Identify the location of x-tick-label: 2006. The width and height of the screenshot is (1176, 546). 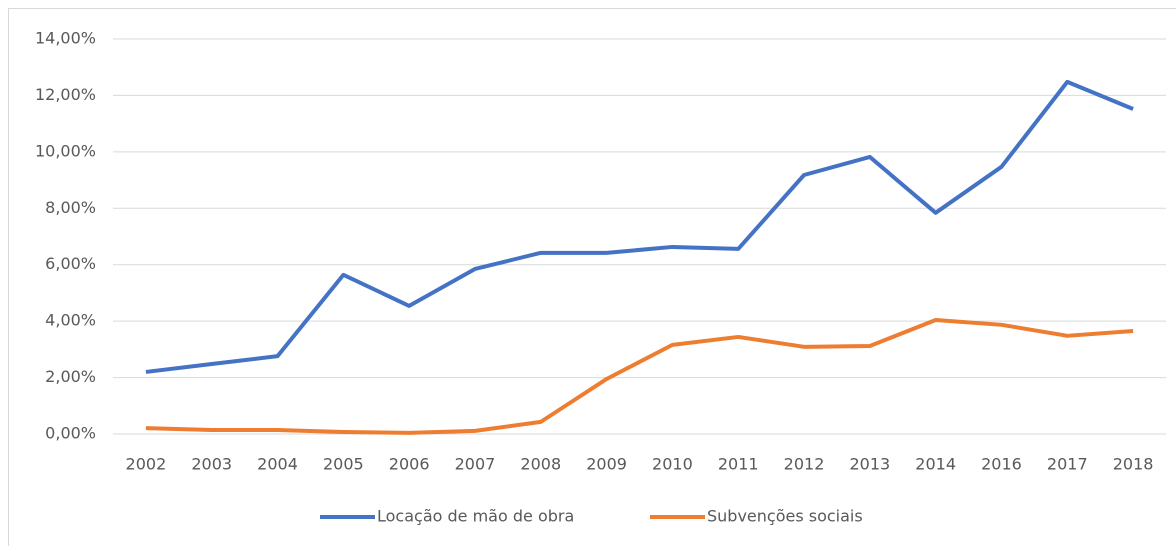
(409, 464).